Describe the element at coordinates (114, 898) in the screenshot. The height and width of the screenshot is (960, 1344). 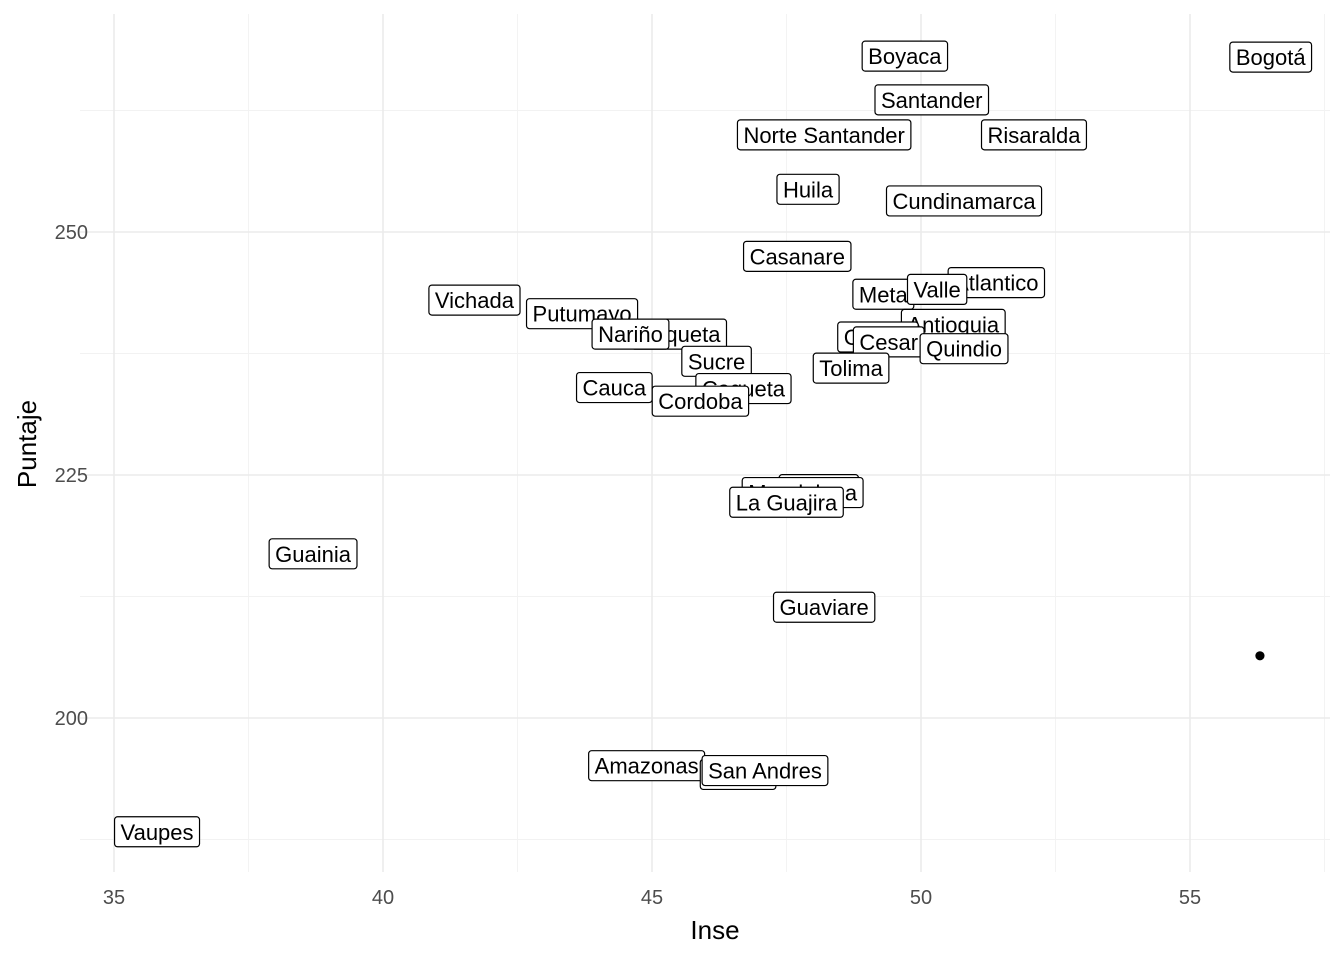
I see `x-tick-label: 35` at that location.